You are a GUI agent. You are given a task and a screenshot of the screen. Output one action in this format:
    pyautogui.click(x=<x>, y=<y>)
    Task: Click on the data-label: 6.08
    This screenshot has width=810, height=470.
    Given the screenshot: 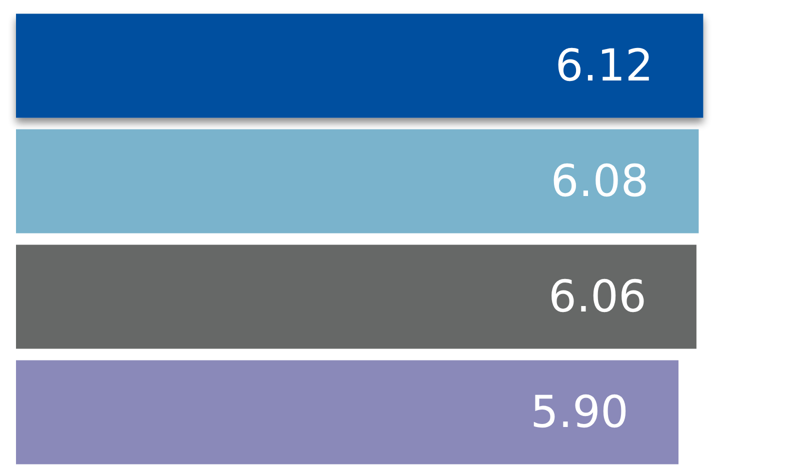 What is the action you would take?
    pyautogui.click(x=599, y=181)
    